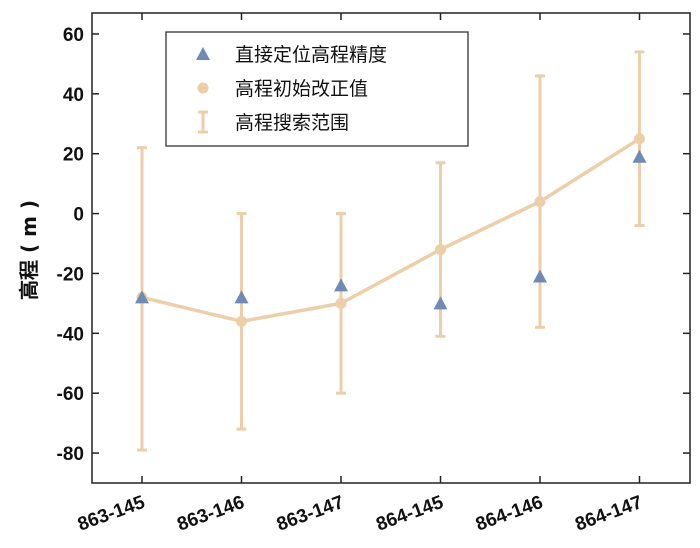  I want to click on x-tick-label-864-146: 864-146, so click(509, 514).